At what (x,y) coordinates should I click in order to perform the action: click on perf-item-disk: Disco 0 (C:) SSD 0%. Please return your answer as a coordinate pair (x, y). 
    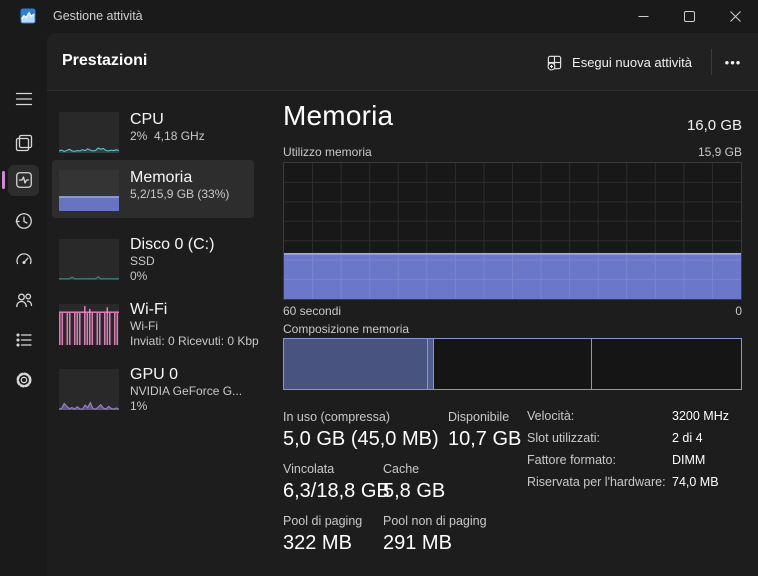
    Looking at the image, I should click on (153, 256).